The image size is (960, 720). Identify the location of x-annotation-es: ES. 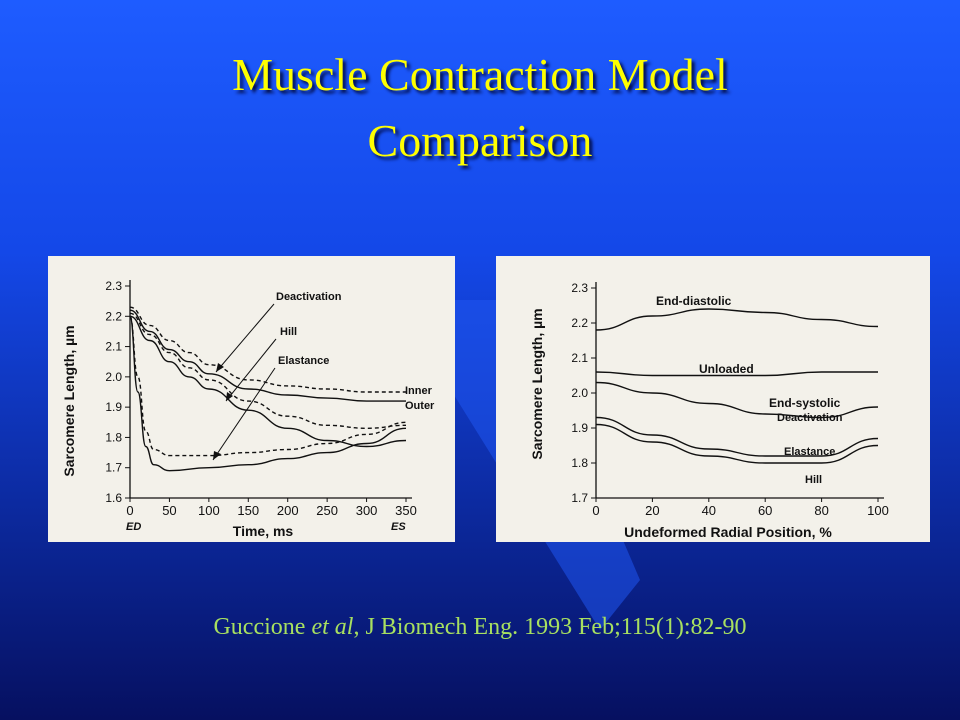
(398, 527).